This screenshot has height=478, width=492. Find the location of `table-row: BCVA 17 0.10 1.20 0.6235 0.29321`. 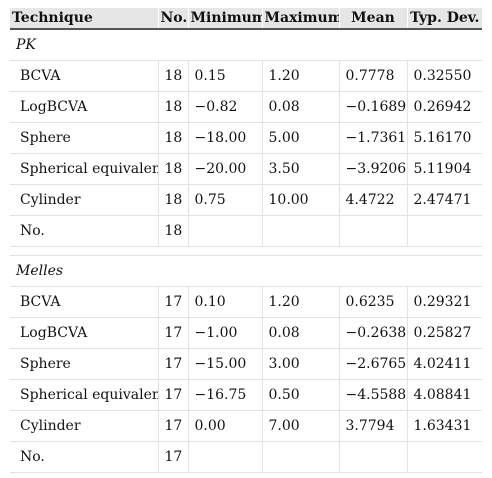

table-row: BCVA 17 0.10 1.20 0.6235 0.29321 is located at coordinates (246, 302).